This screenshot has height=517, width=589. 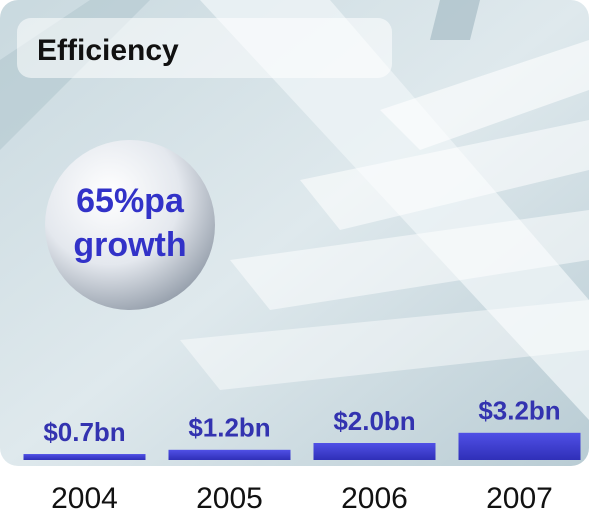 I want to click on annotation-bubble, so click(x=130, y=225).